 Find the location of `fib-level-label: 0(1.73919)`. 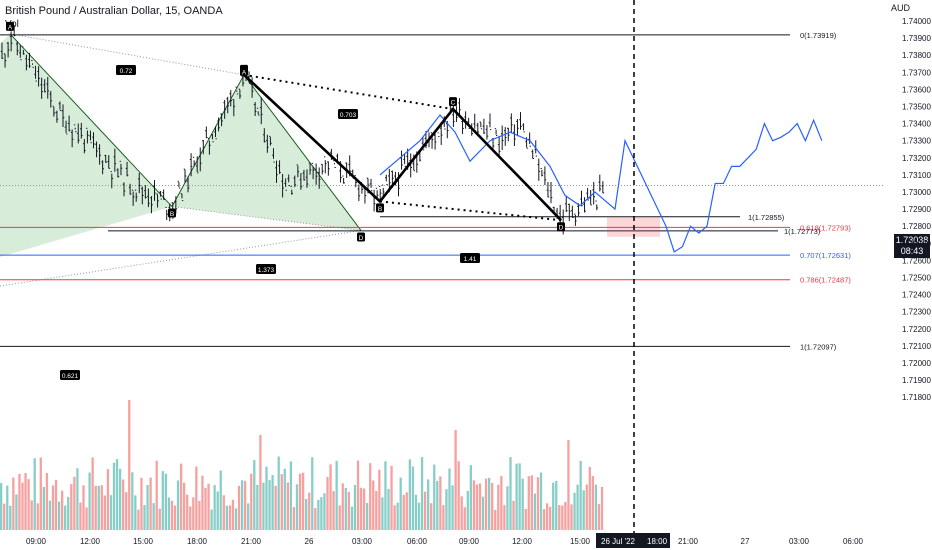

fib-level-label: 0(1.73919) is located at coordinates (818, 35).